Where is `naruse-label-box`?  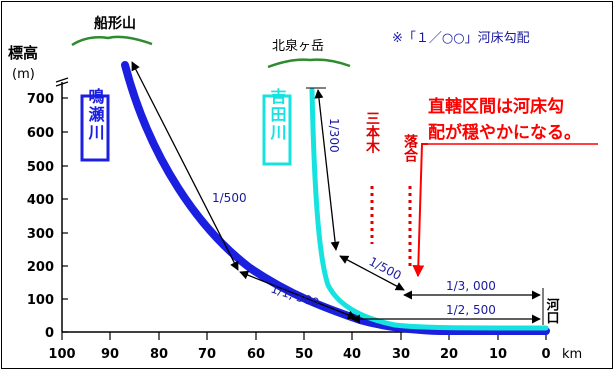
naruse-label-box is located at coordinates (95, 128).